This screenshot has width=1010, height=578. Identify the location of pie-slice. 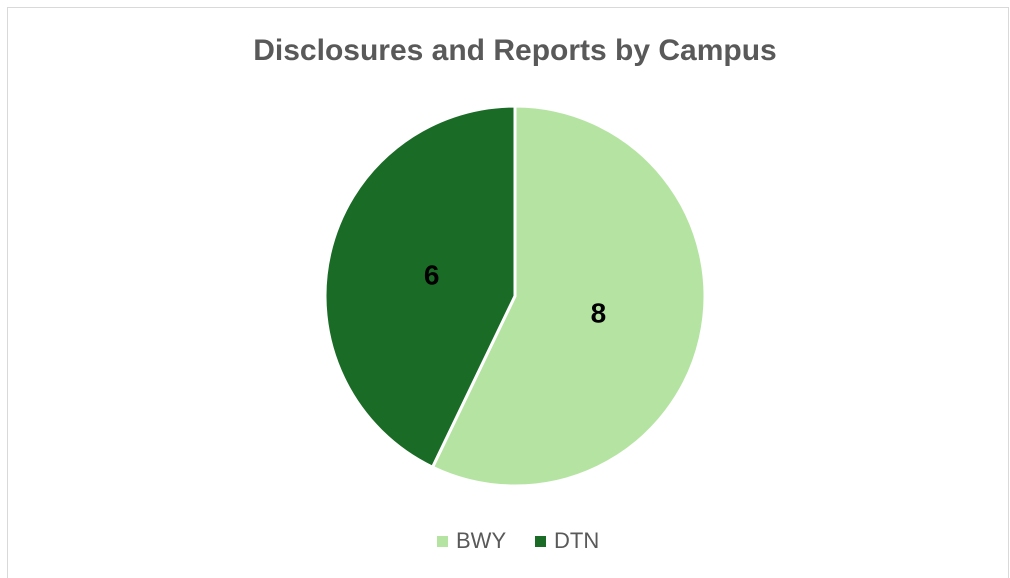
(420, 287).